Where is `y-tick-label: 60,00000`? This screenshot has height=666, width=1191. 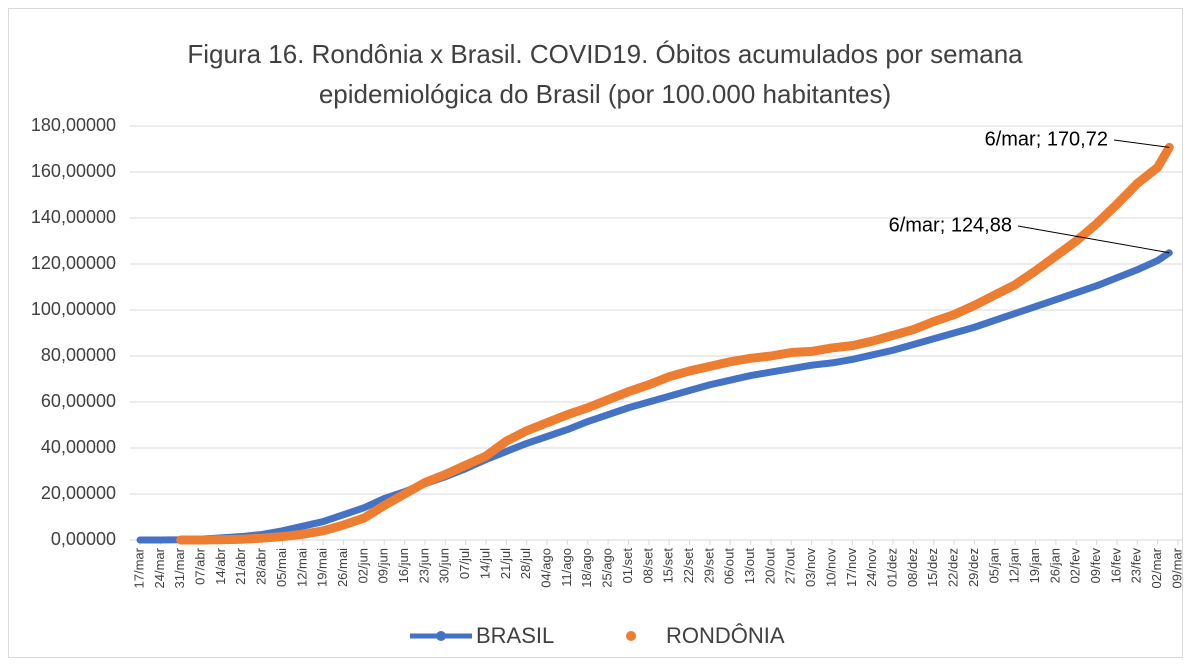
y-tick-label: 60,00000 is located at coordinates (78, 401).